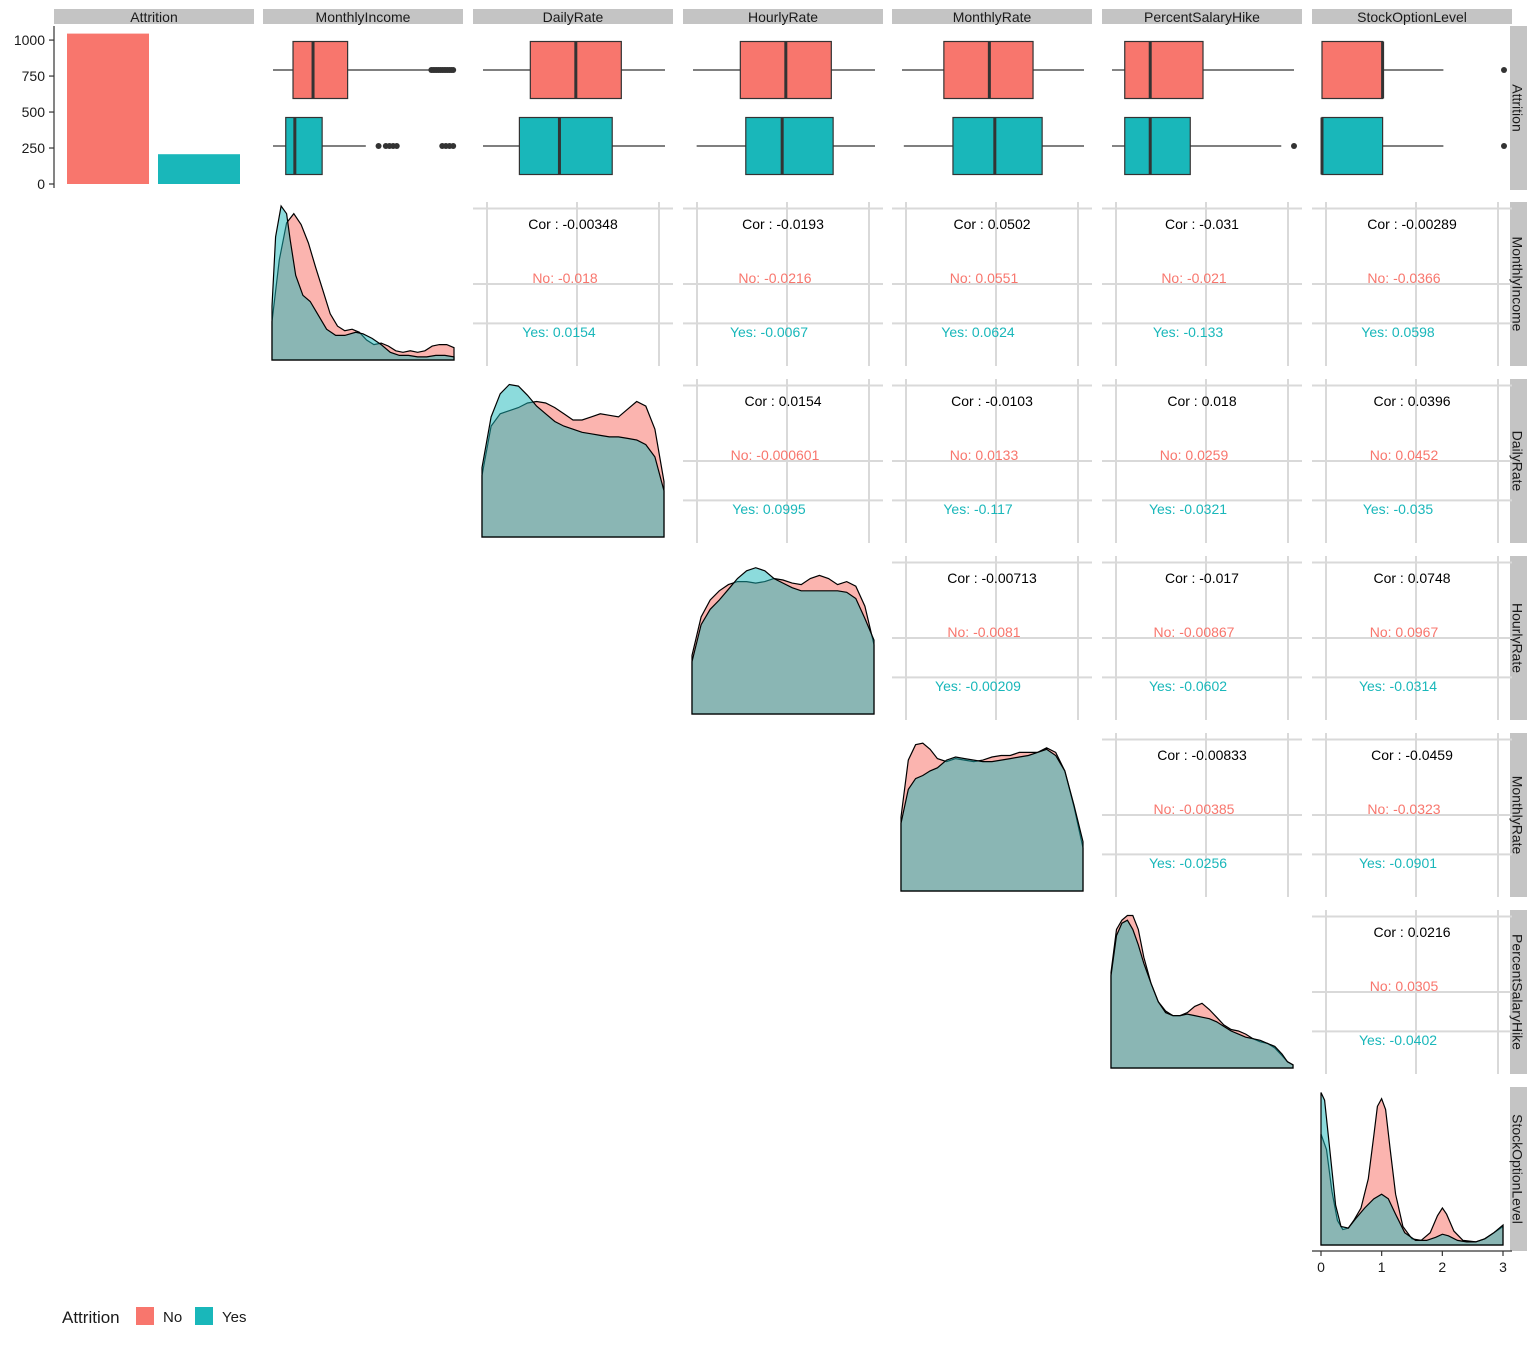 The height and width of the screenshot is (1349, 1536). What do you see at coordinates (234, 1317) in the screenshot?
I see `legend-label-yes: Yes` at bounding box center [234, 1317].